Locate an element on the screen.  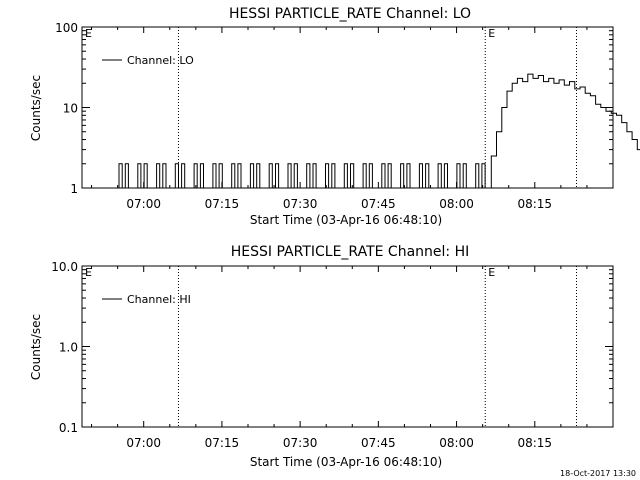
legend: Channel: HI is located at coordinates (146, 299).